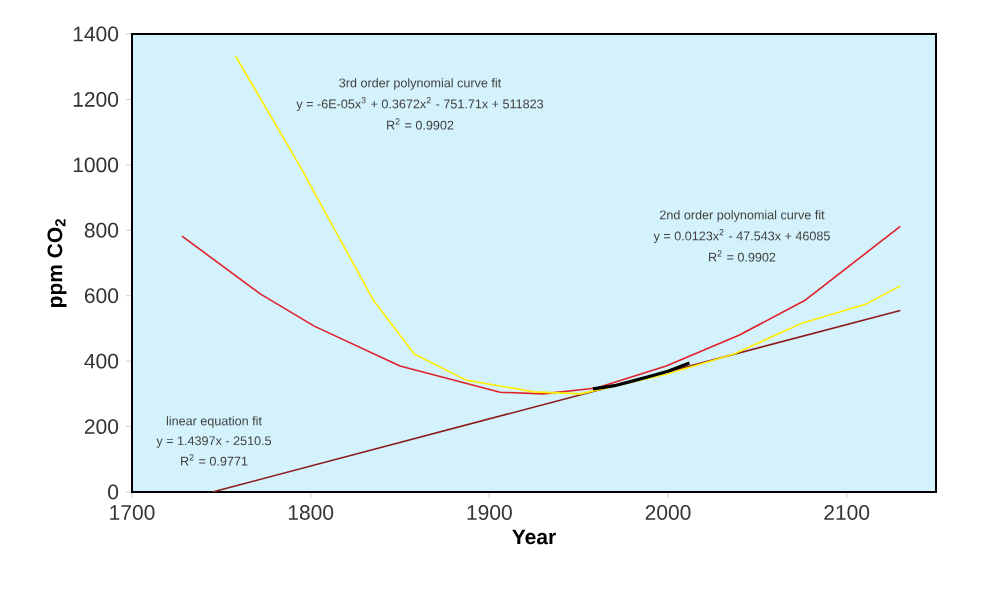 This screenshot has height=602, width=982. Describe the element at coordinates (101, 296) in the screenshot. I see `y-tick-label: 600` at that location.